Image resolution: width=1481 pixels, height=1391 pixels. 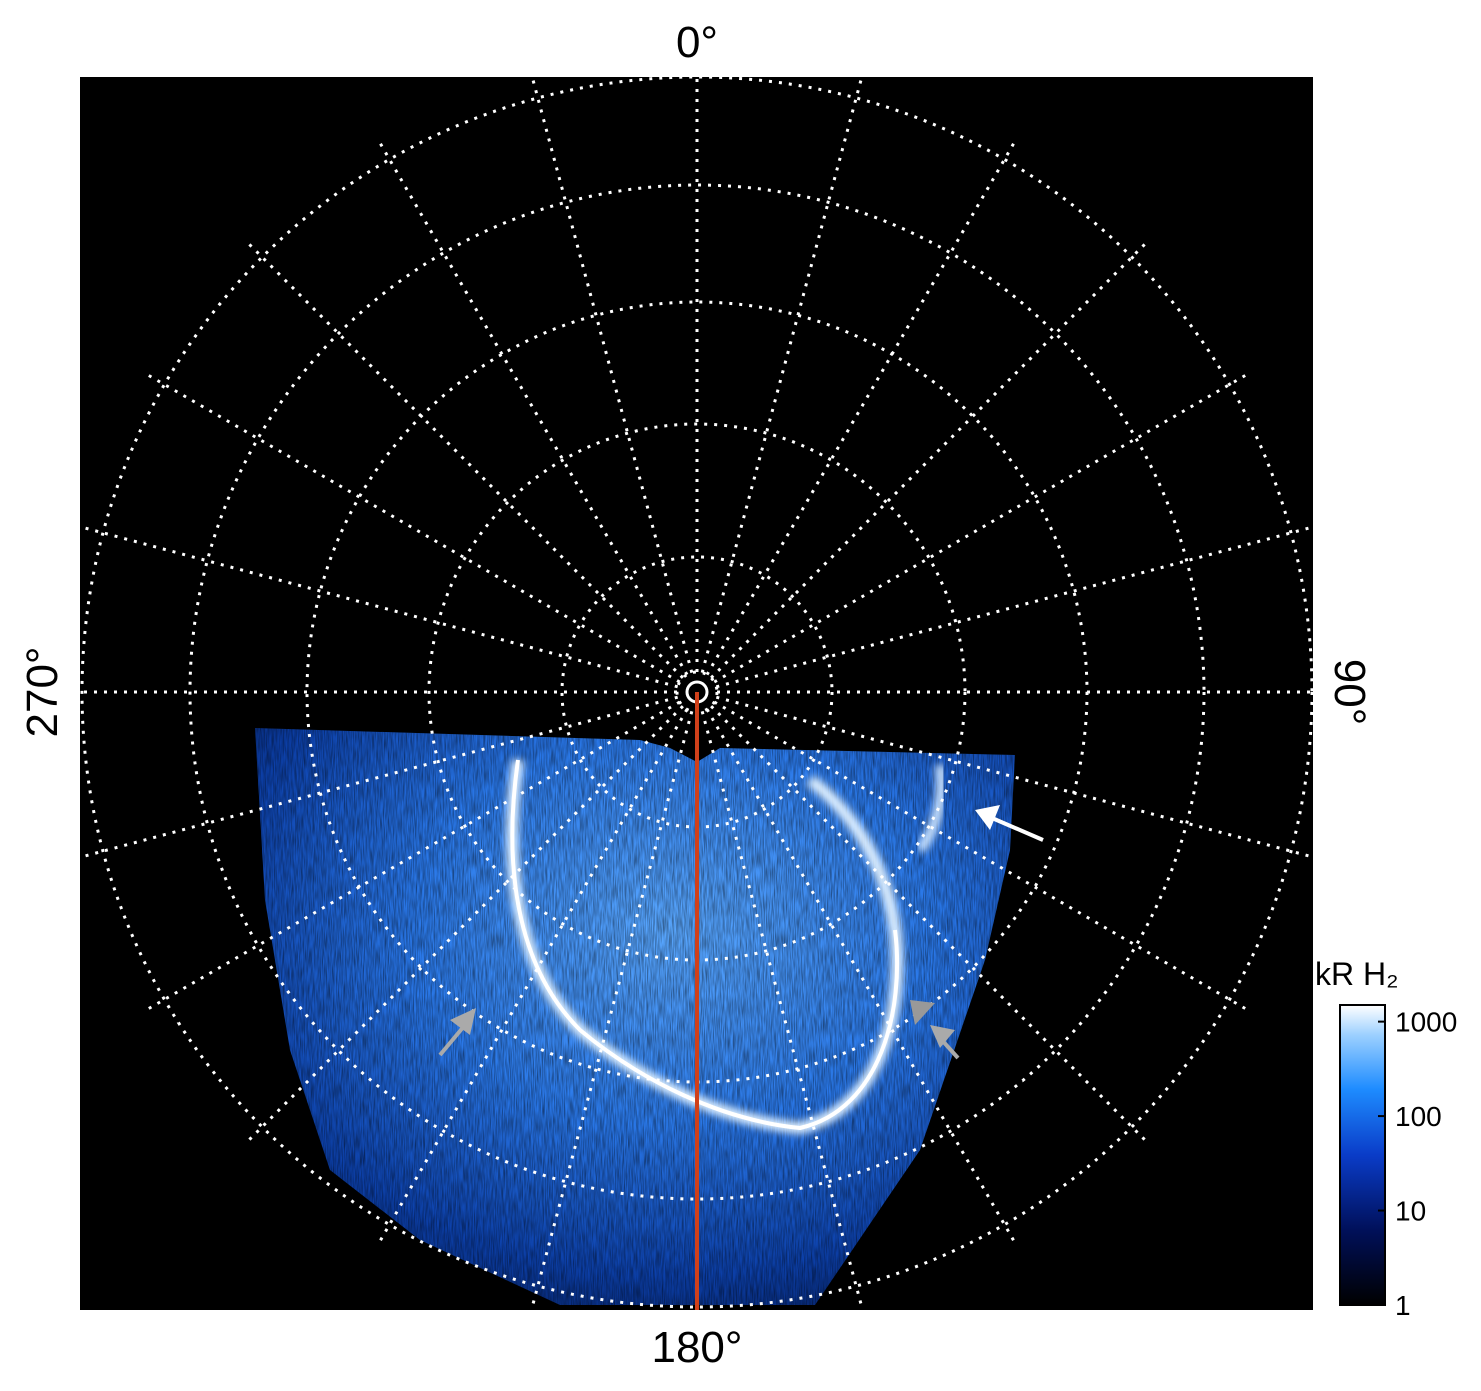 I want to click on arrows, so click(x=741, y=932).